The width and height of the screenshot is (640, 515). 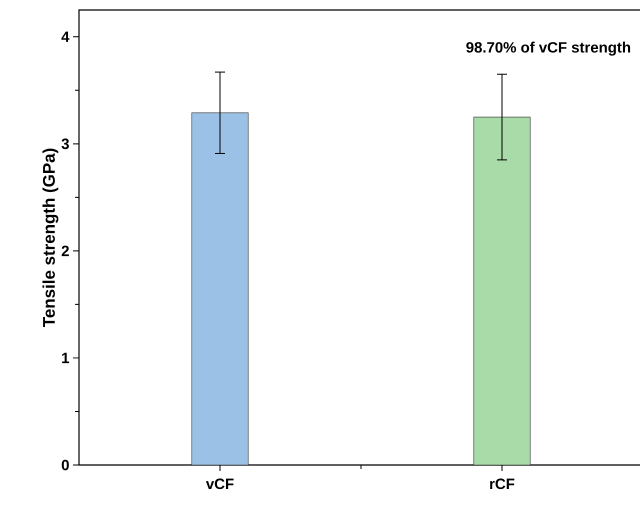 I want to click on y-tick-label: 4, so click(x=65, y=37).